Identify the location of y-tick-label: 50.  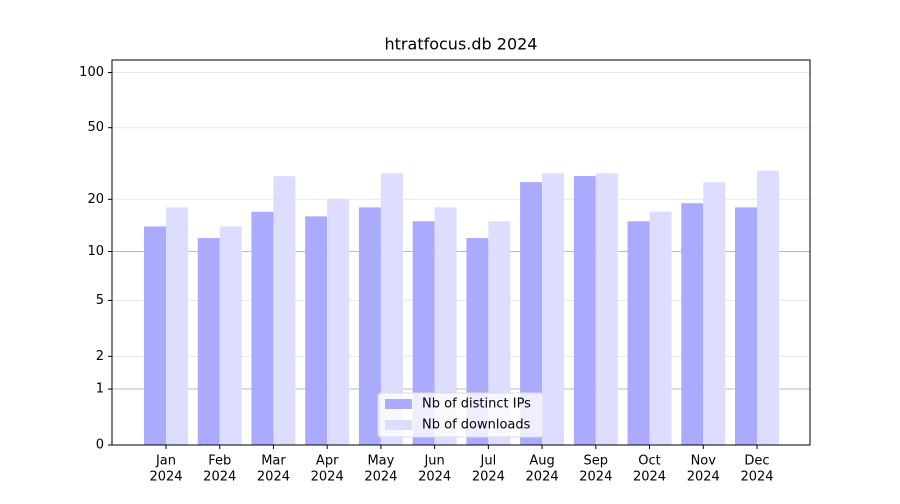
(95, 127).